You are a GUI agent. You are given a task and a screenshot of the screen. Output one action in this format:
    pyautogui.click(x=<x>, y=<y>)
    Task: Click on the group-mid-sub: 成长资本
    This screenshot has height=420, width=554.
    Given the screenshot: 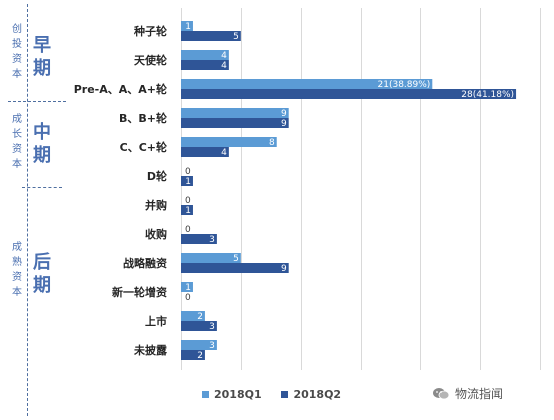 What is the action you would take?
    pyautogui.click(x=17, y=142)
    